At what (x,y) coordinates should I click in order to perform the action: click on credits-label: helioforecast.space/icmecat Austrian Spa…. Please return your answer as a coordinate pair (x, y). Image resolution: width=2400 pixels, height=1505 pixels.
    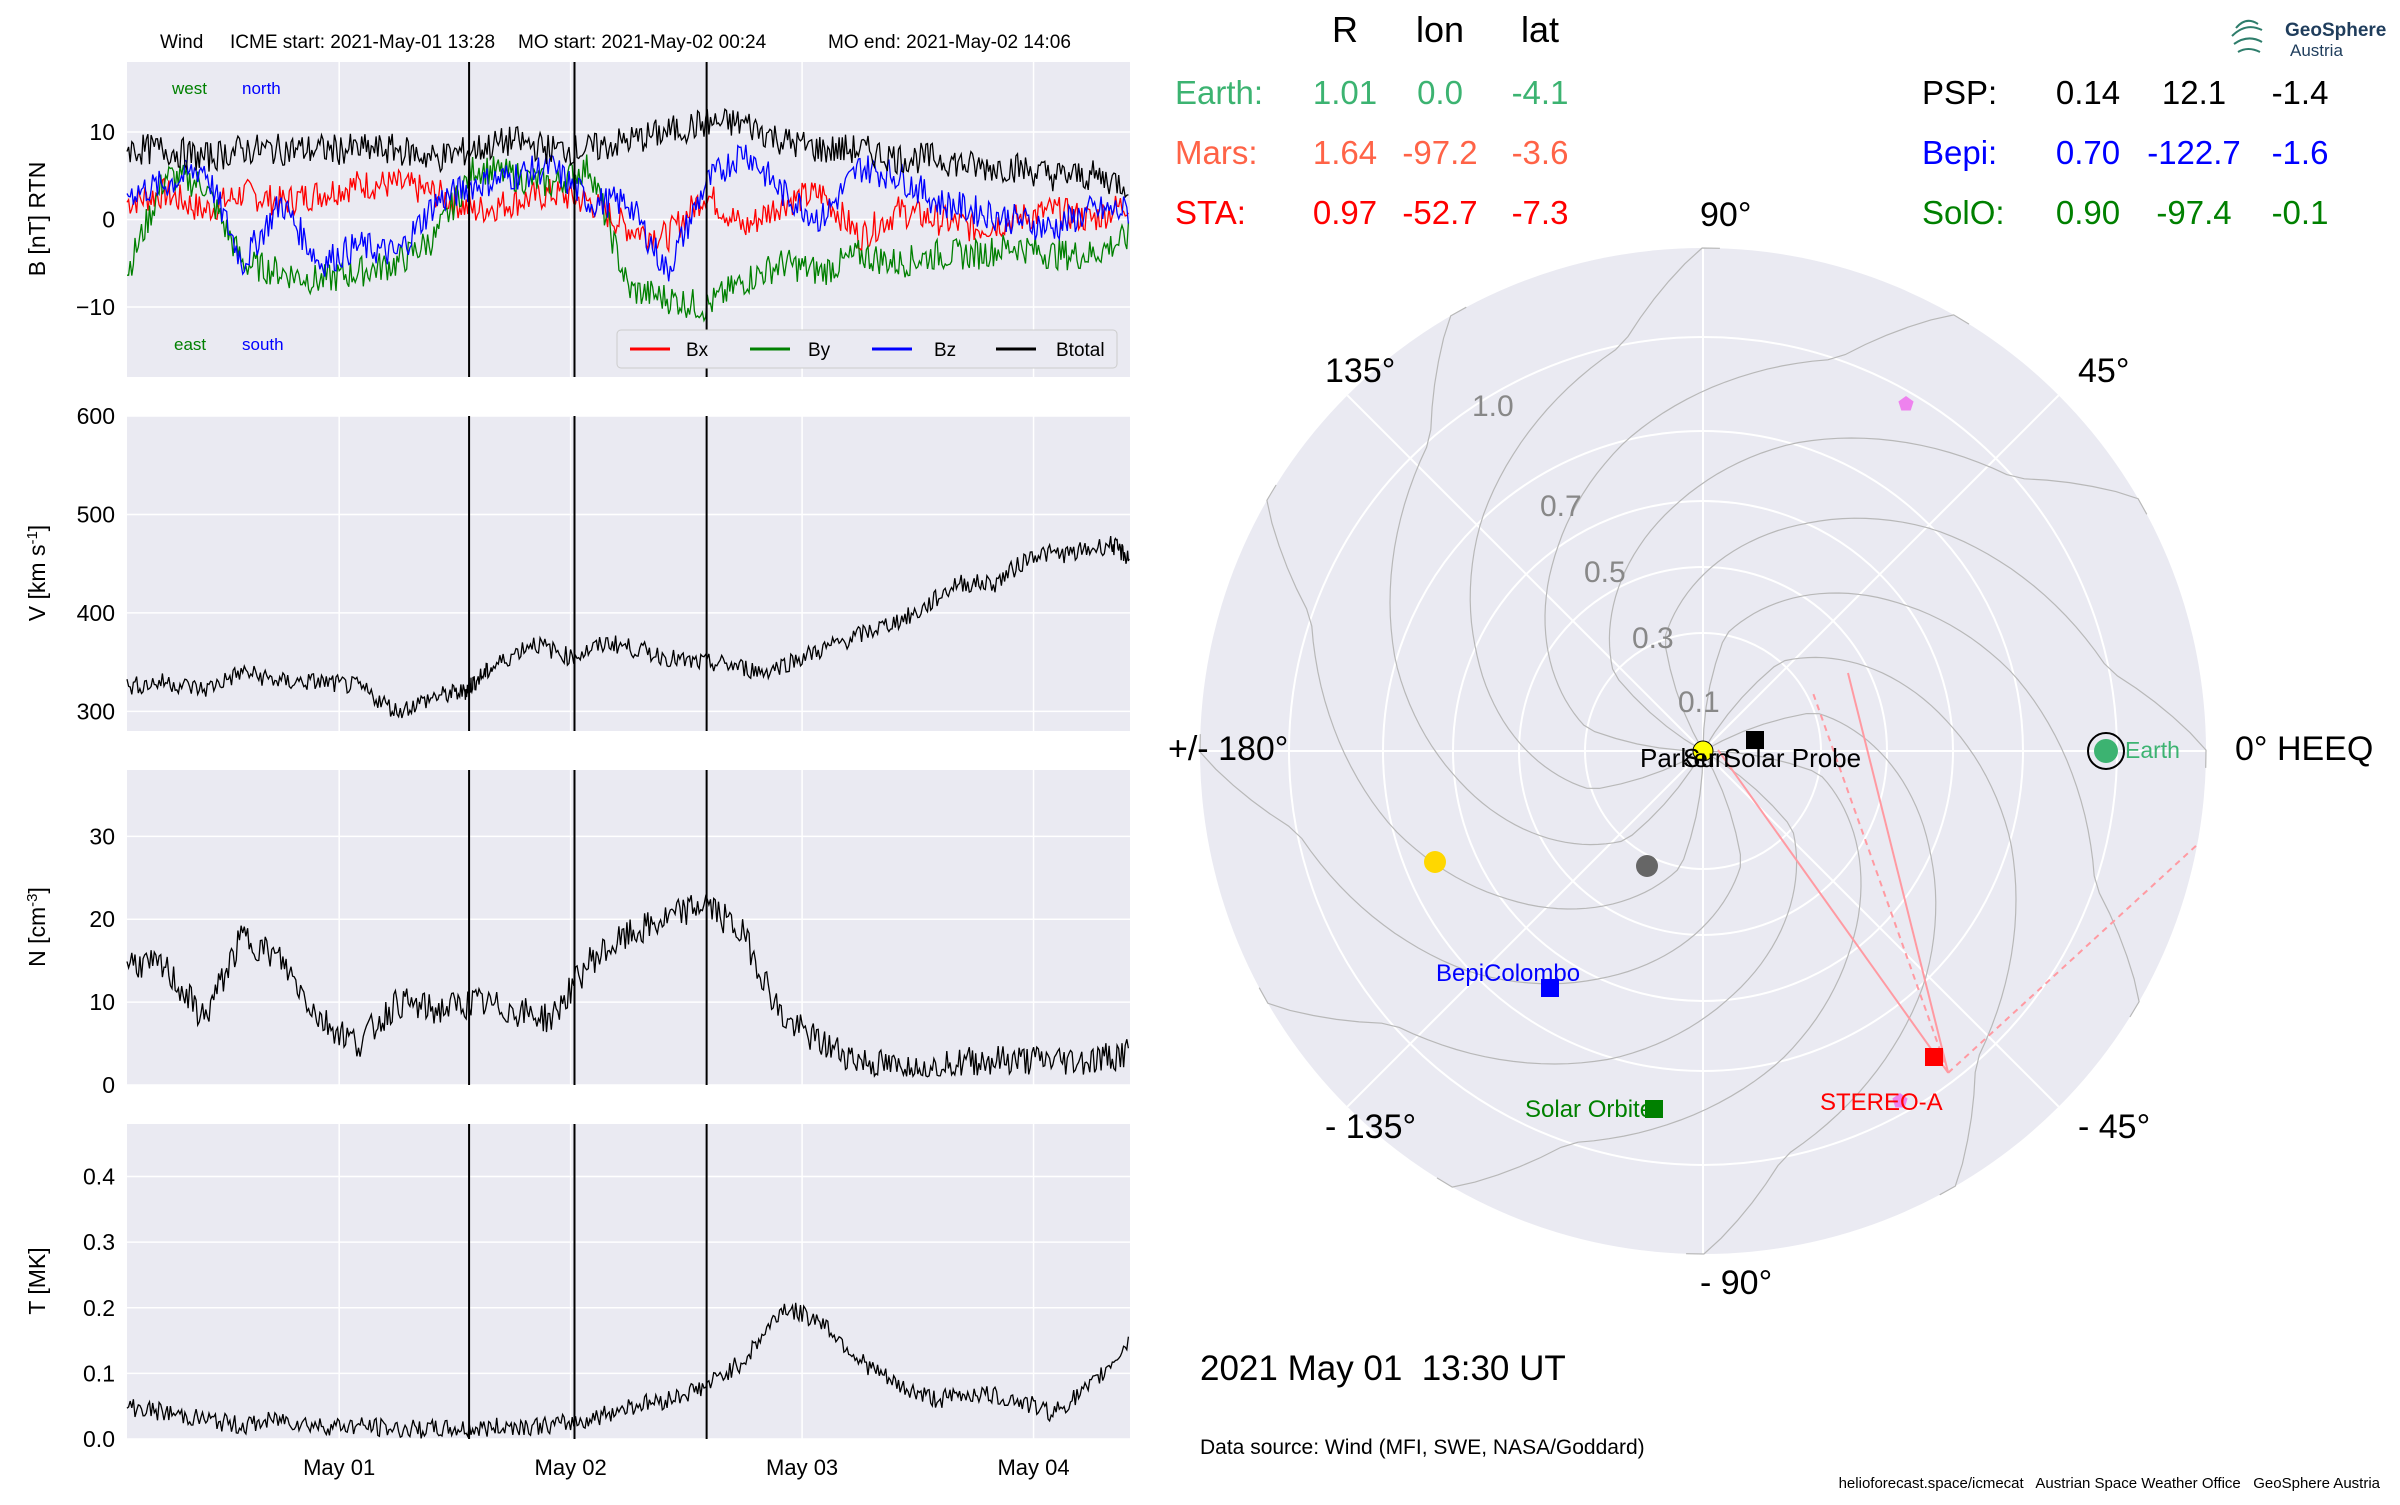
    Looking at the image, I should click on (2110, 1483).